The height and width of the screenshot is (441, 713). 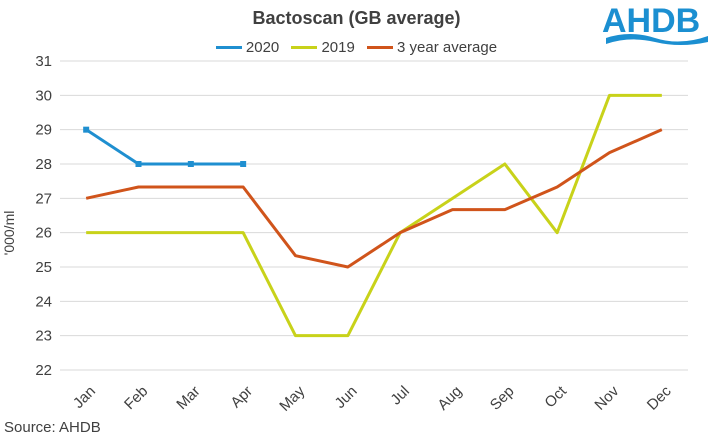 What do you see at coordinates (400, 396) in the screenshot?
I see `x-tick-label: Jul` at bounding box center [400, 396].